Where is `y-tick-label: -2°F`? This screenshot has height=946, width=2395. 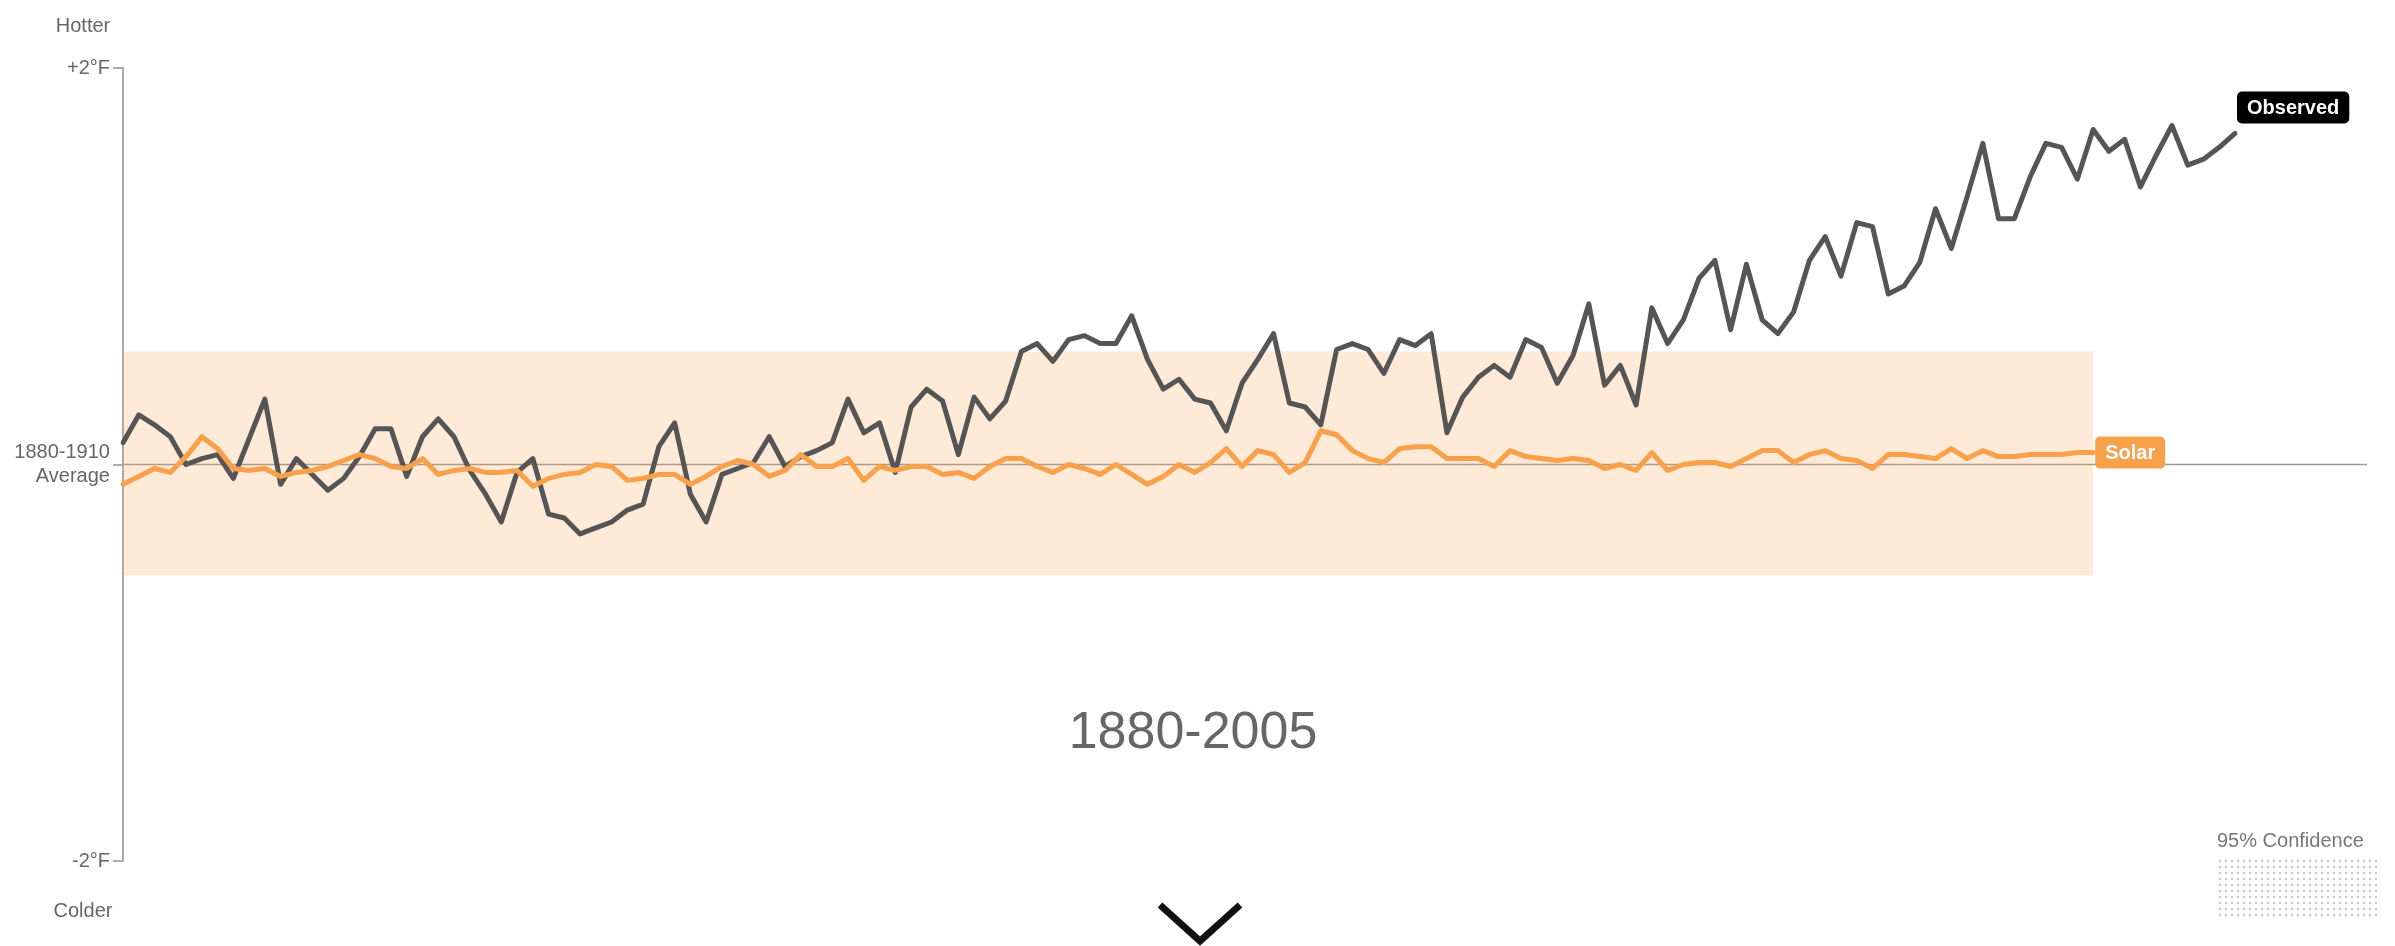 y-tick-label: -2°F is located at coordinates (91, 859).